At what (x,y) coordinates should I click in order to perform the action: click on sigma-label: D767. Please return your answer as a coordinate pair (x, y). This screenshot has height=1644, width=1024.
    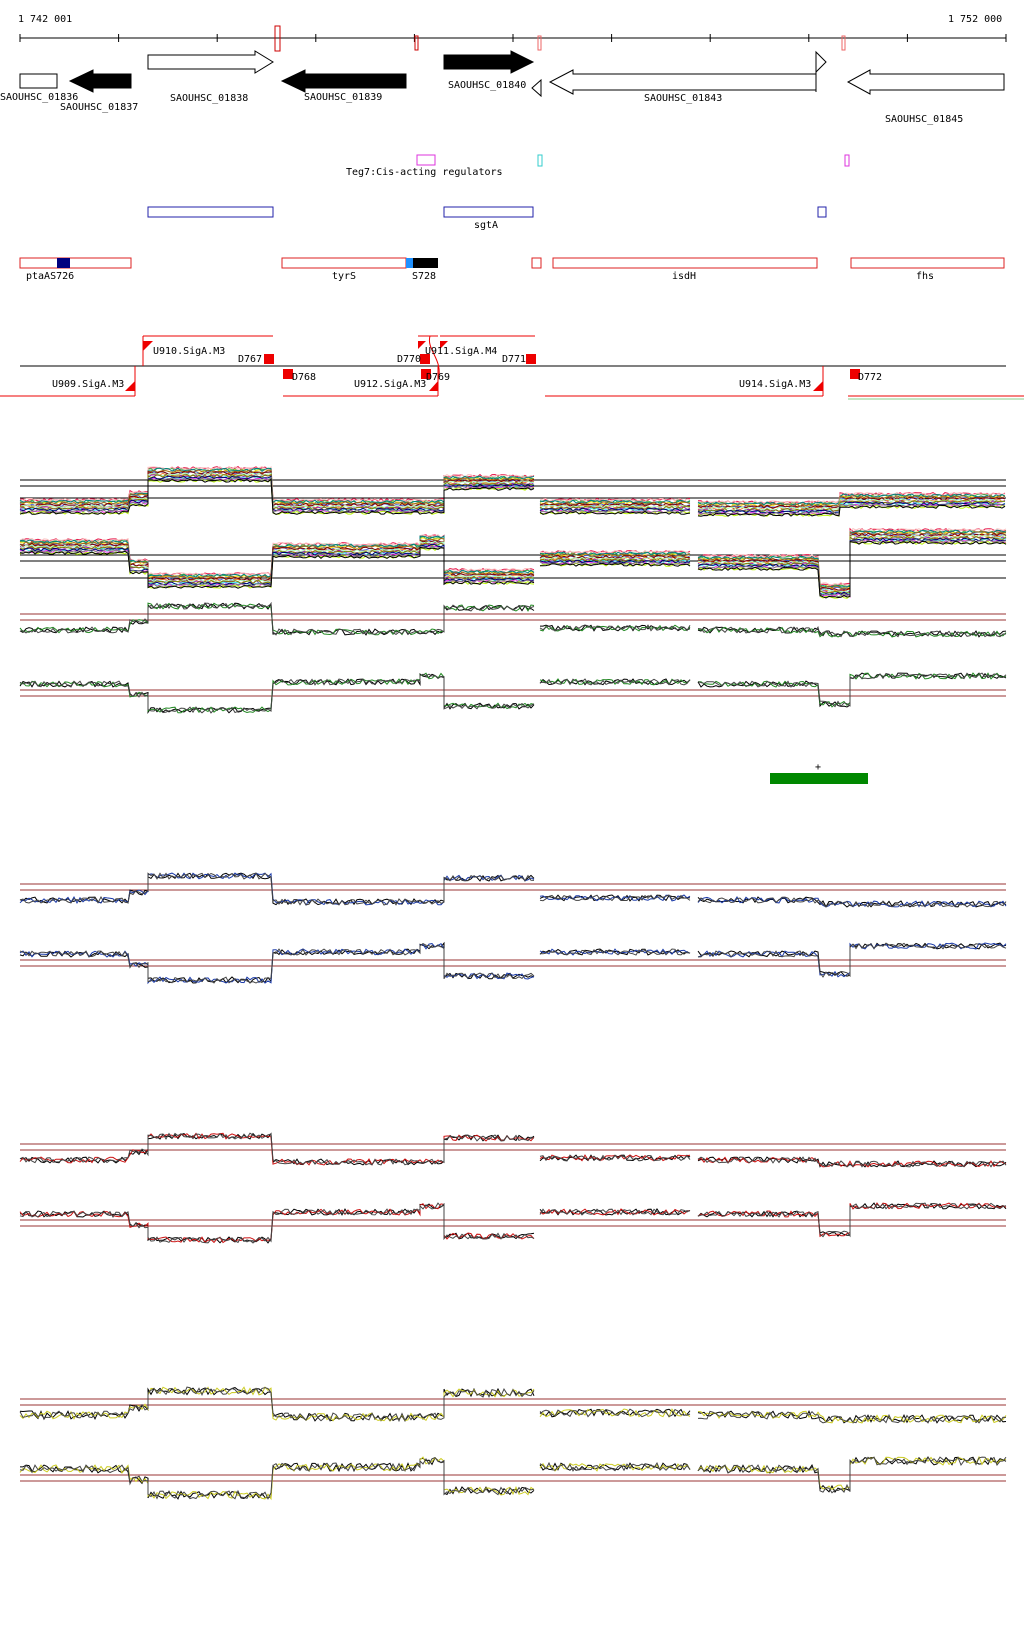
    Looking at the image, I should click on (250, 359).